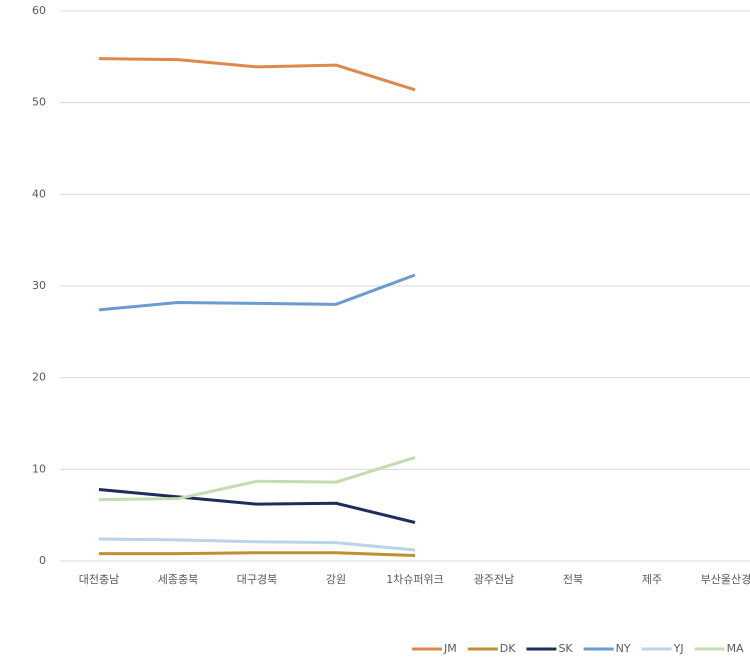 This screenshot has width=750, height=664. Describe the element at coordinates (39, 468) in the screenshot. I see `y-tick-label: 10` at that location.